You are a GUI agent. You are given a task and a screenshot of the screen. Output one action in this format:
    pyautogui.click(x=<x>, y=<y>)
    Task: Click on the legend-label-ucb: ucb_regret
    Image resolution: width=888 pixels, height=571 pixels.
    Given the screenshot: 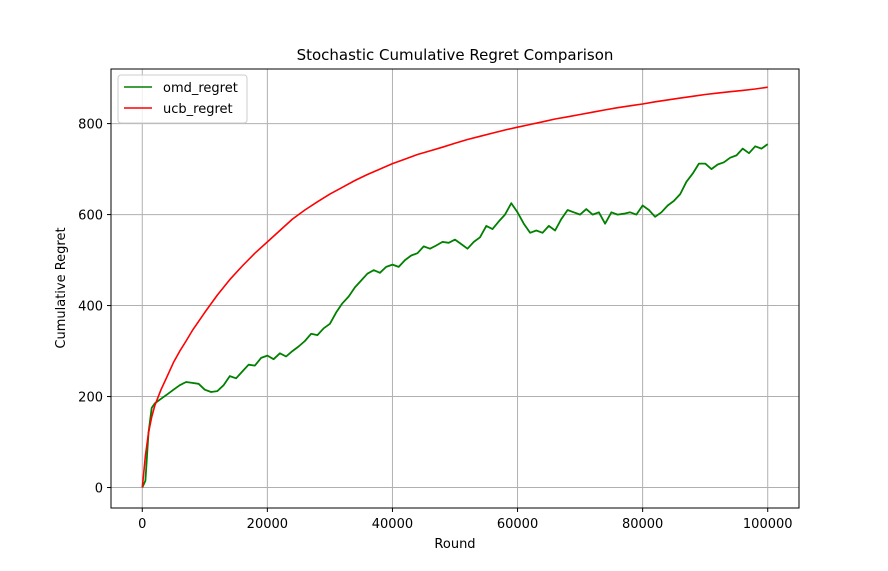 What is the action you would take?
    pyautogui.click(x=198, y=109)
    